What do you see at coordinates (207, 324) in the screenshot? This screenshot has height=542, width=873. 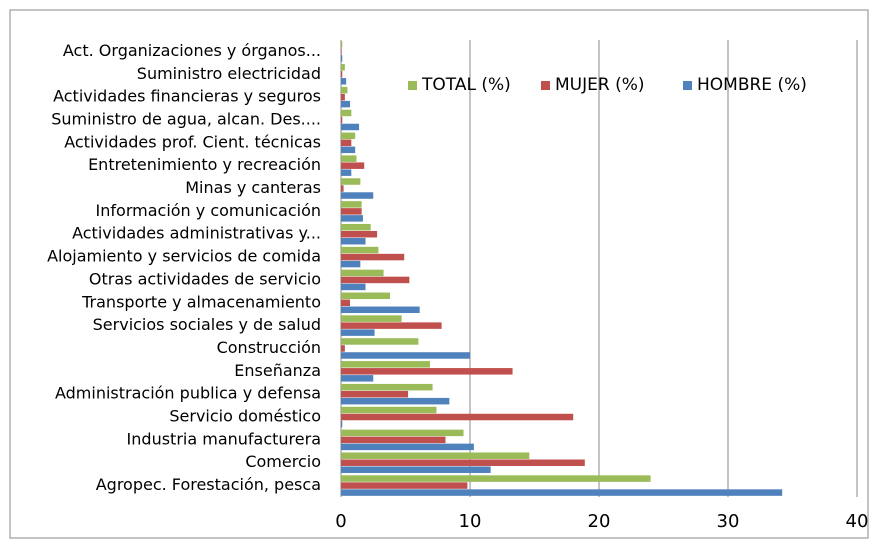 I see `y-tick-label: Servicios sociales y de salud` at bounding box center [207, 324].